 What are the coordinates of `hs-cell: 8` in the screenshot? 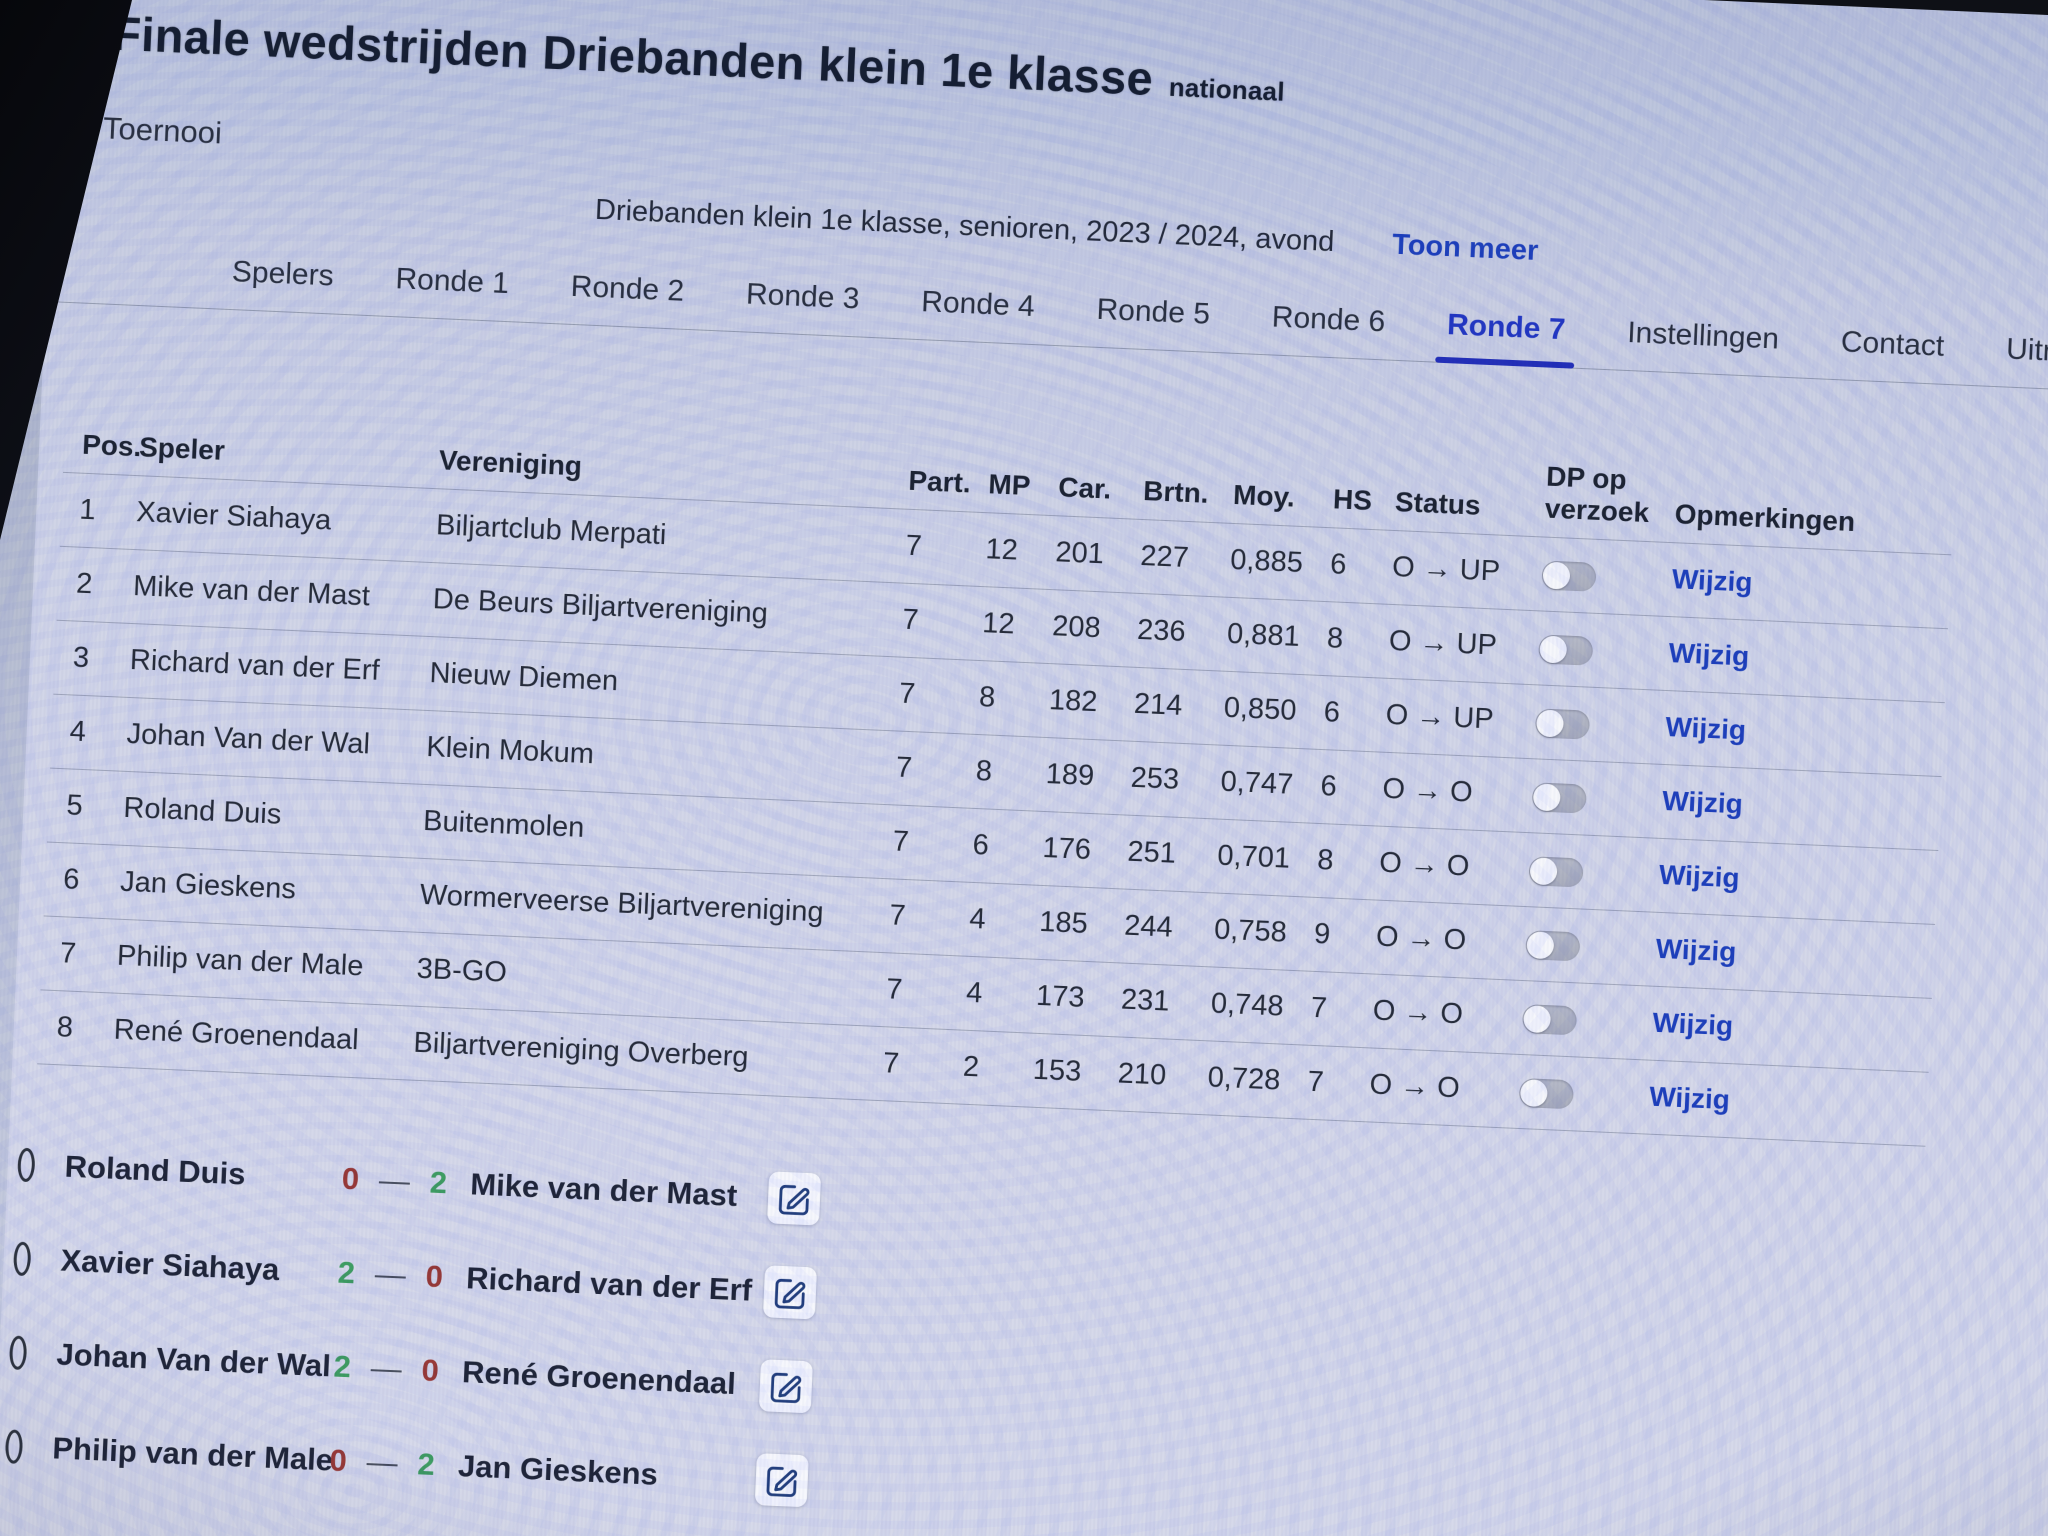 It's located at (1335, 638).